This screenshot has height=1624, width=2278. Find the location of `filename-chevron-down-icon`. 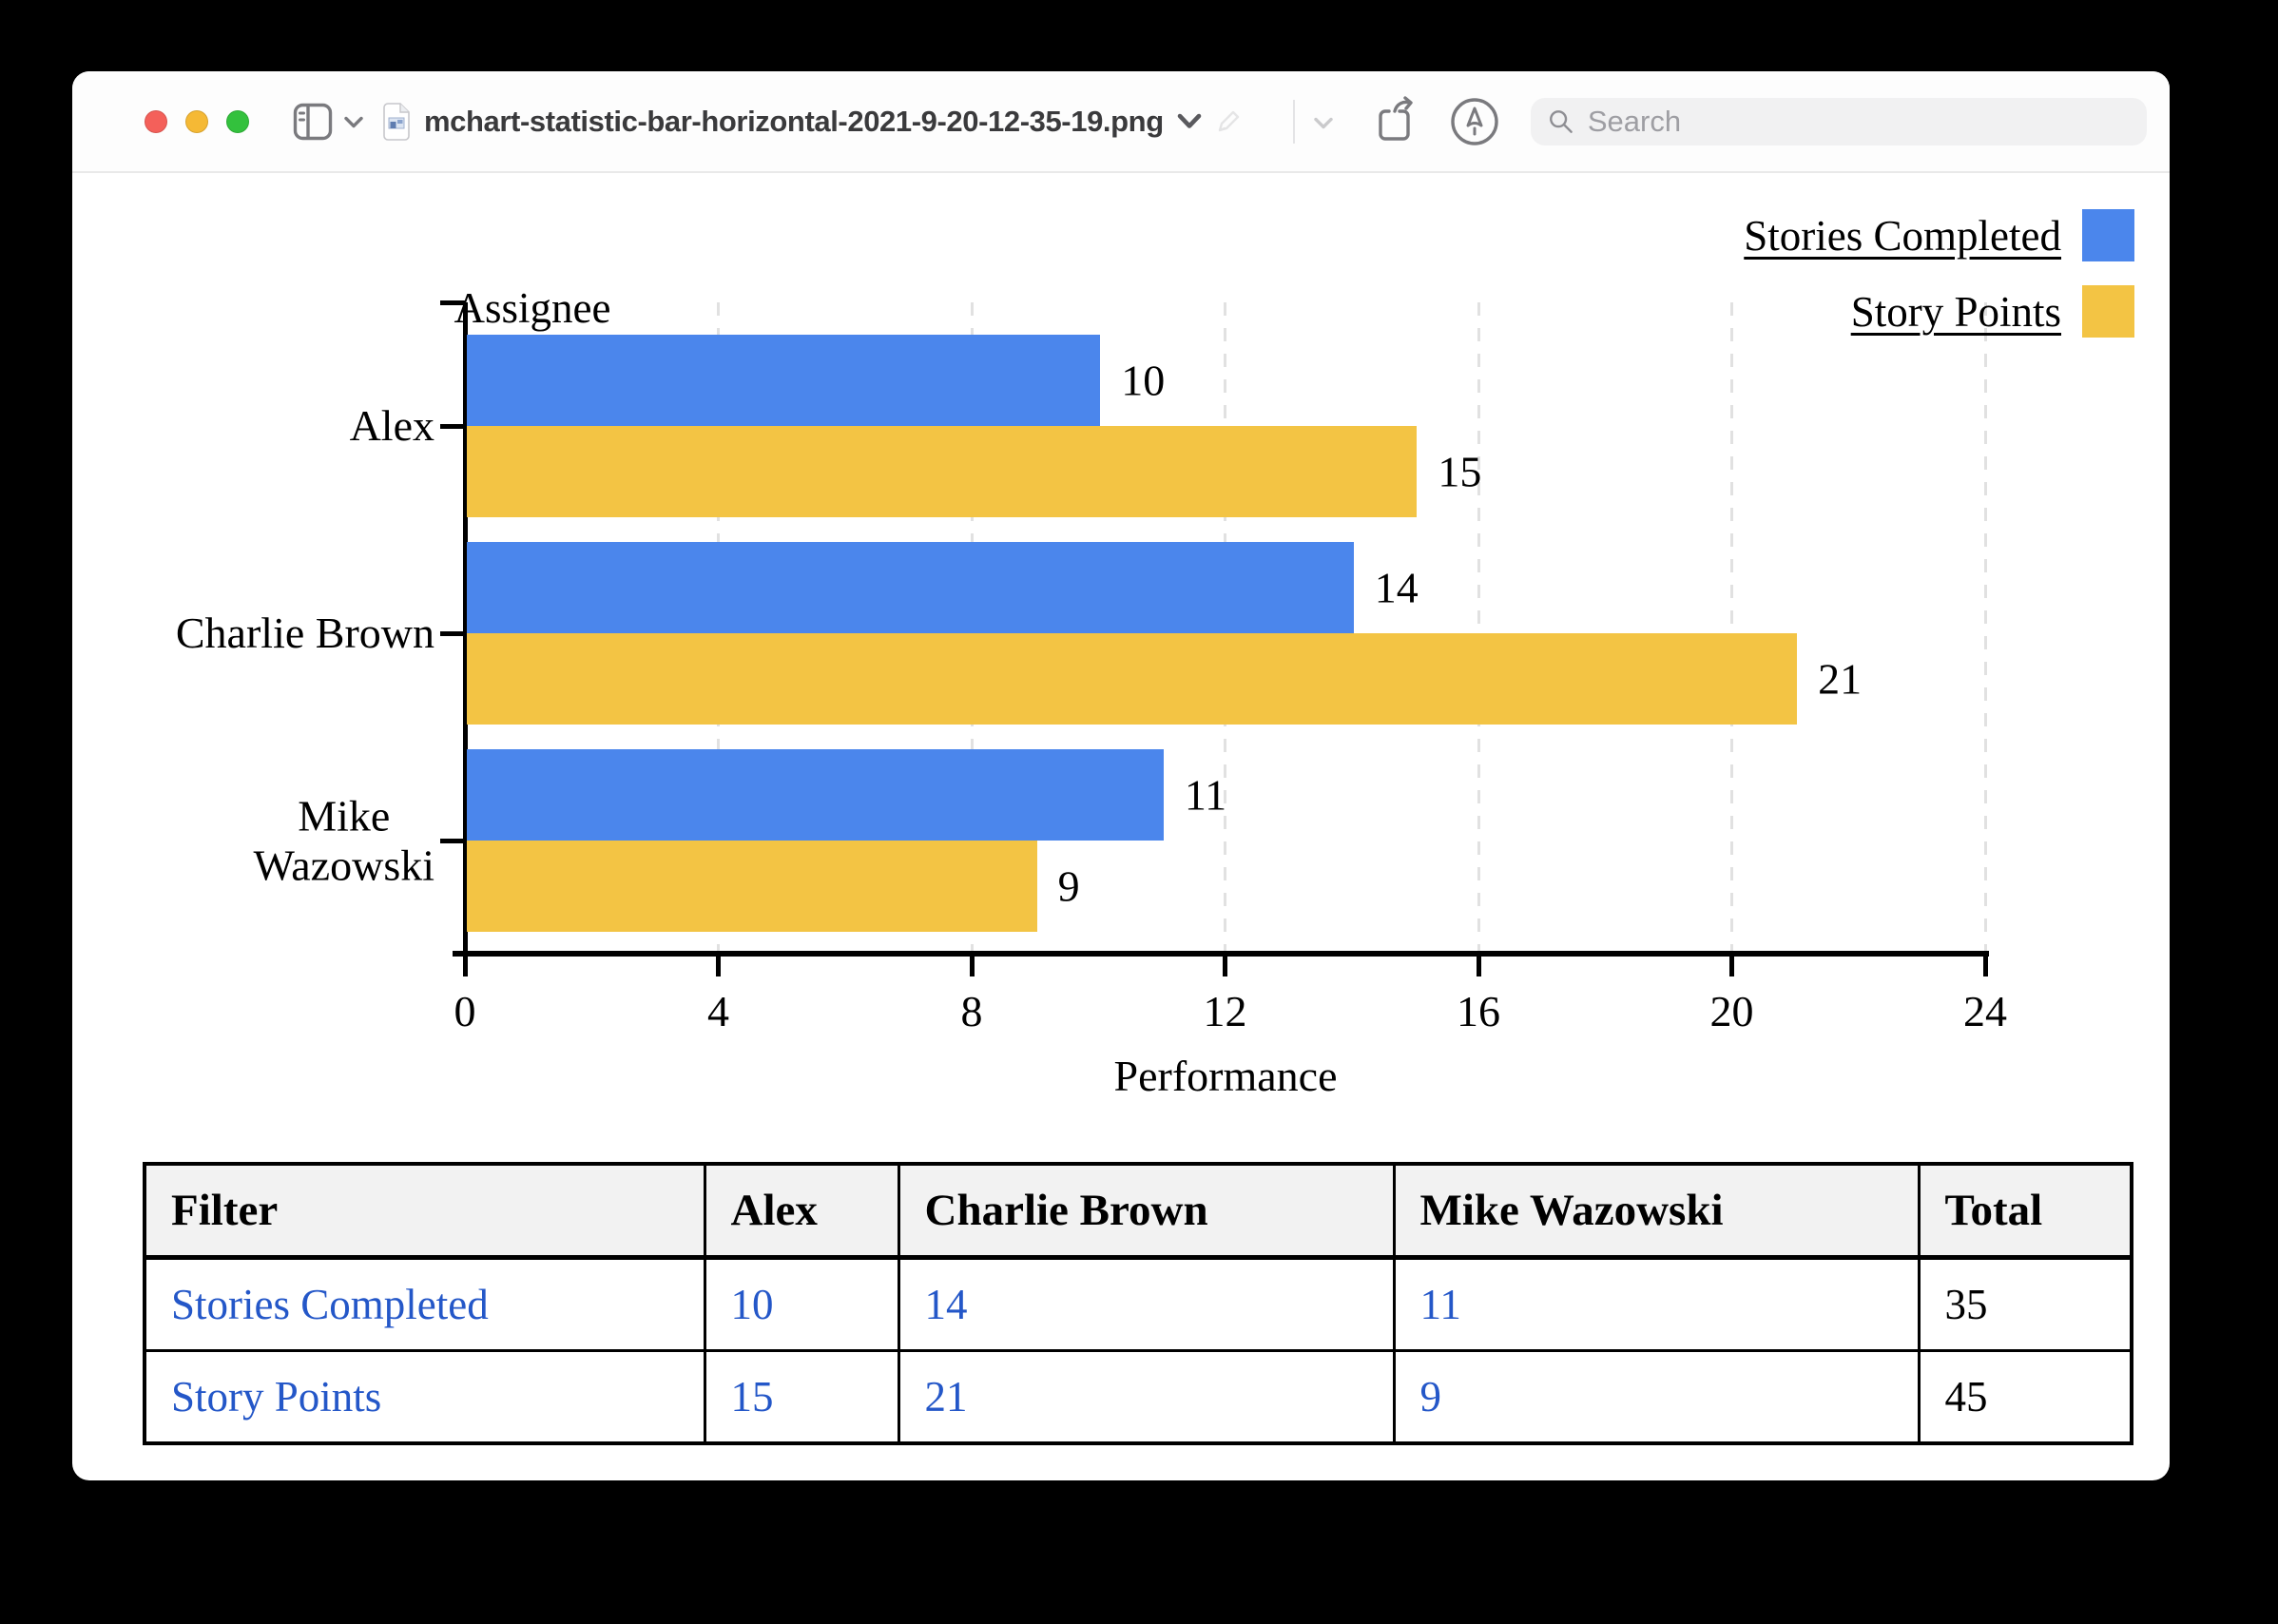

filename-chevron-down-icon is located at coordinates (1189, 121).